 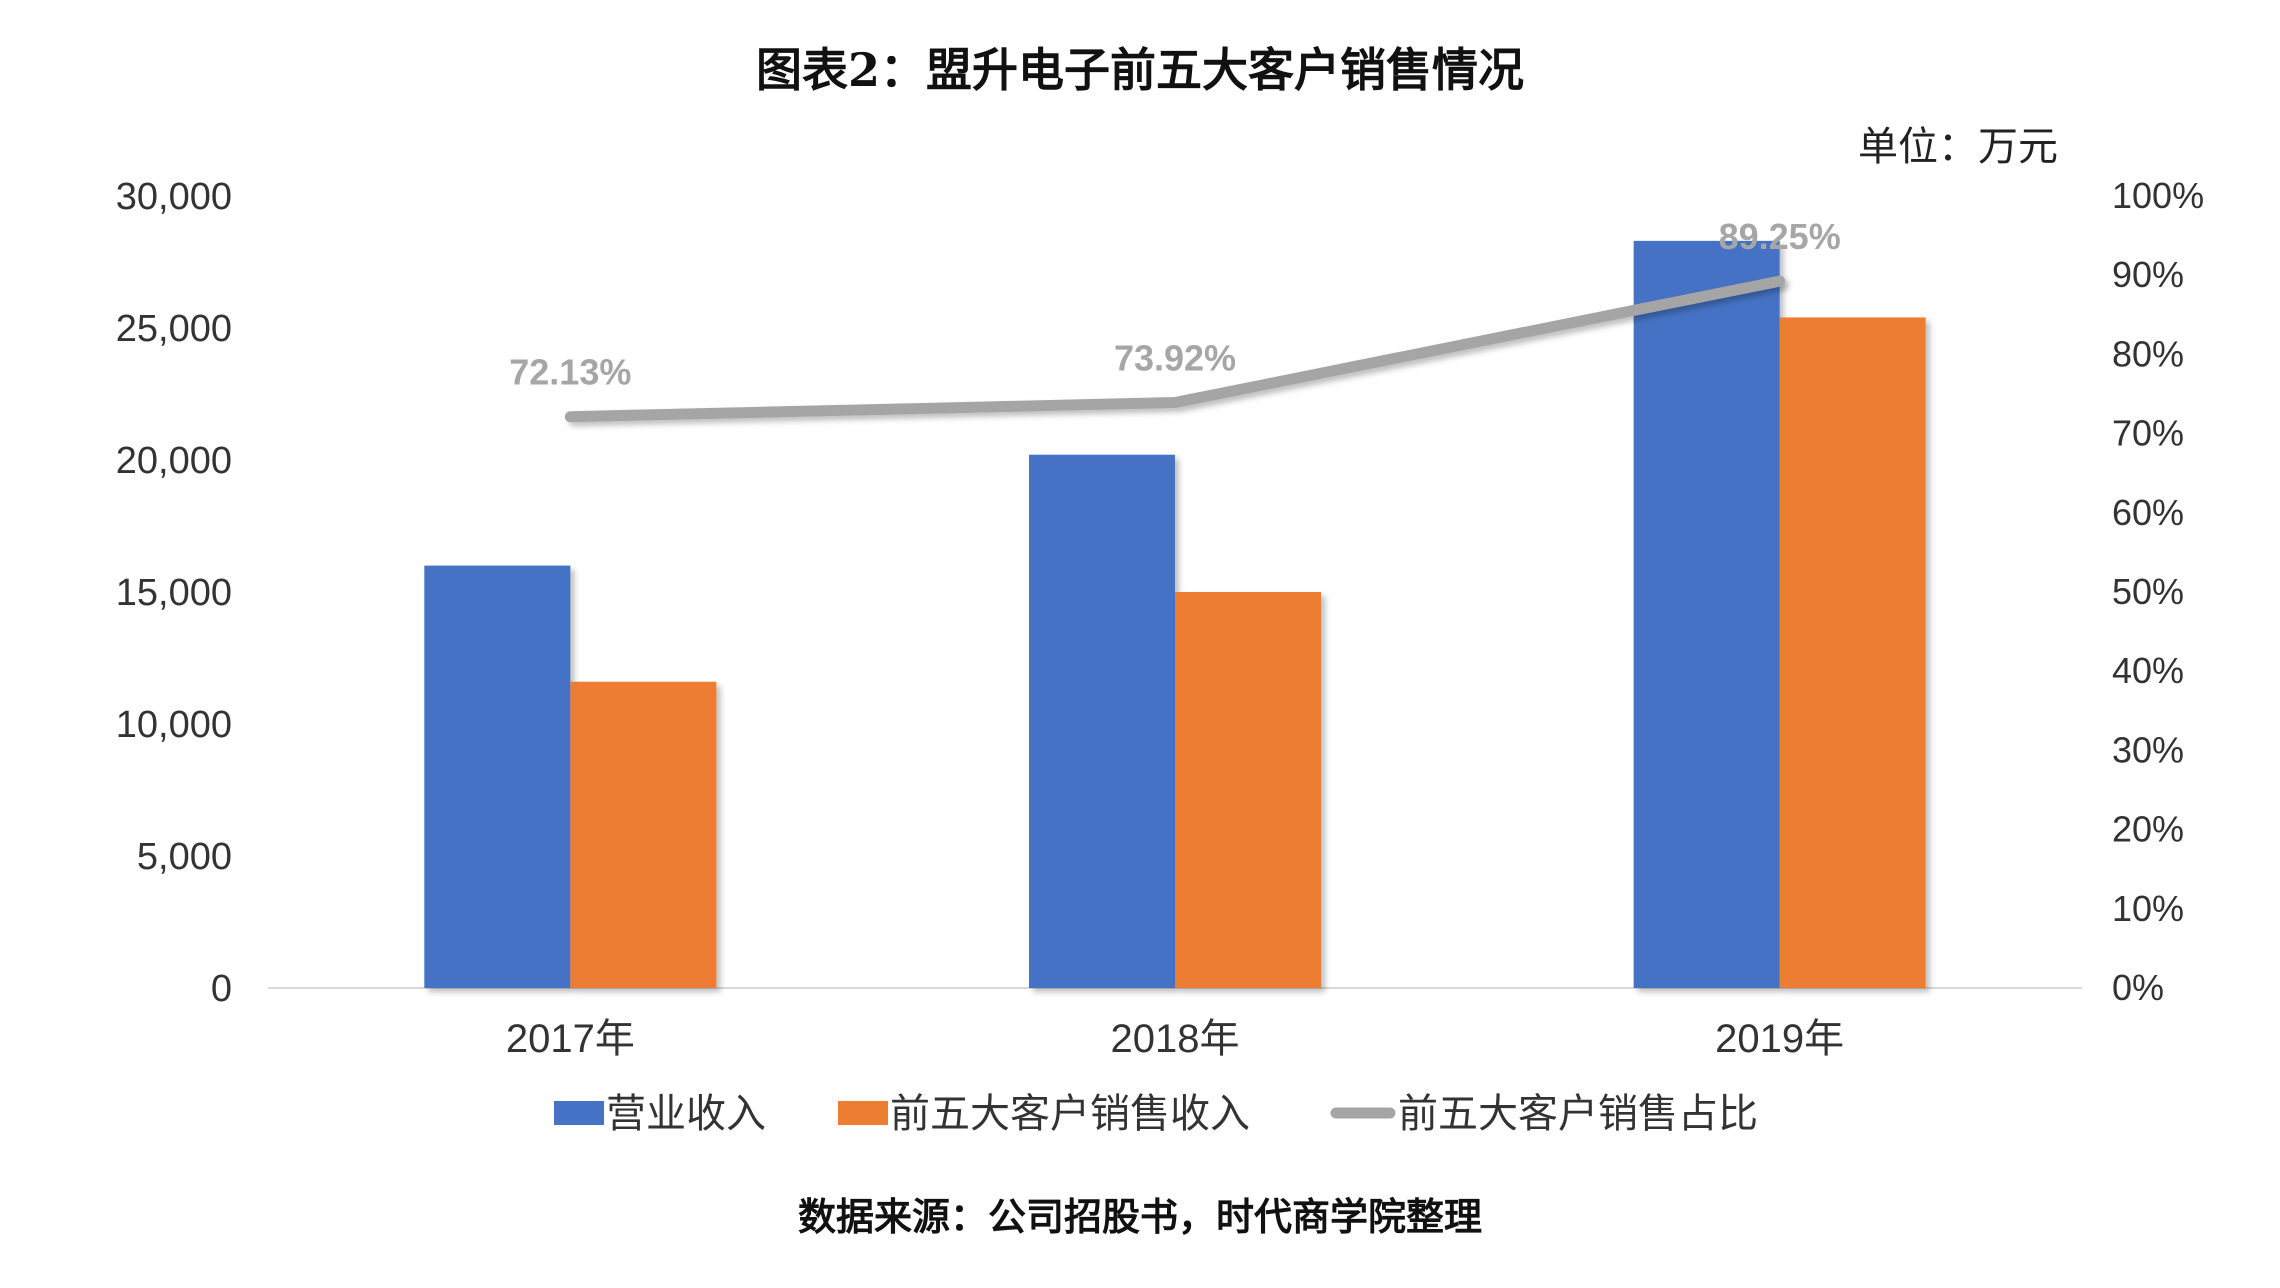 What do you see at coordinates (686, 1114) in the screenshot?
I see `legend-label: 营业收入` at bounding box center [686, 1114].